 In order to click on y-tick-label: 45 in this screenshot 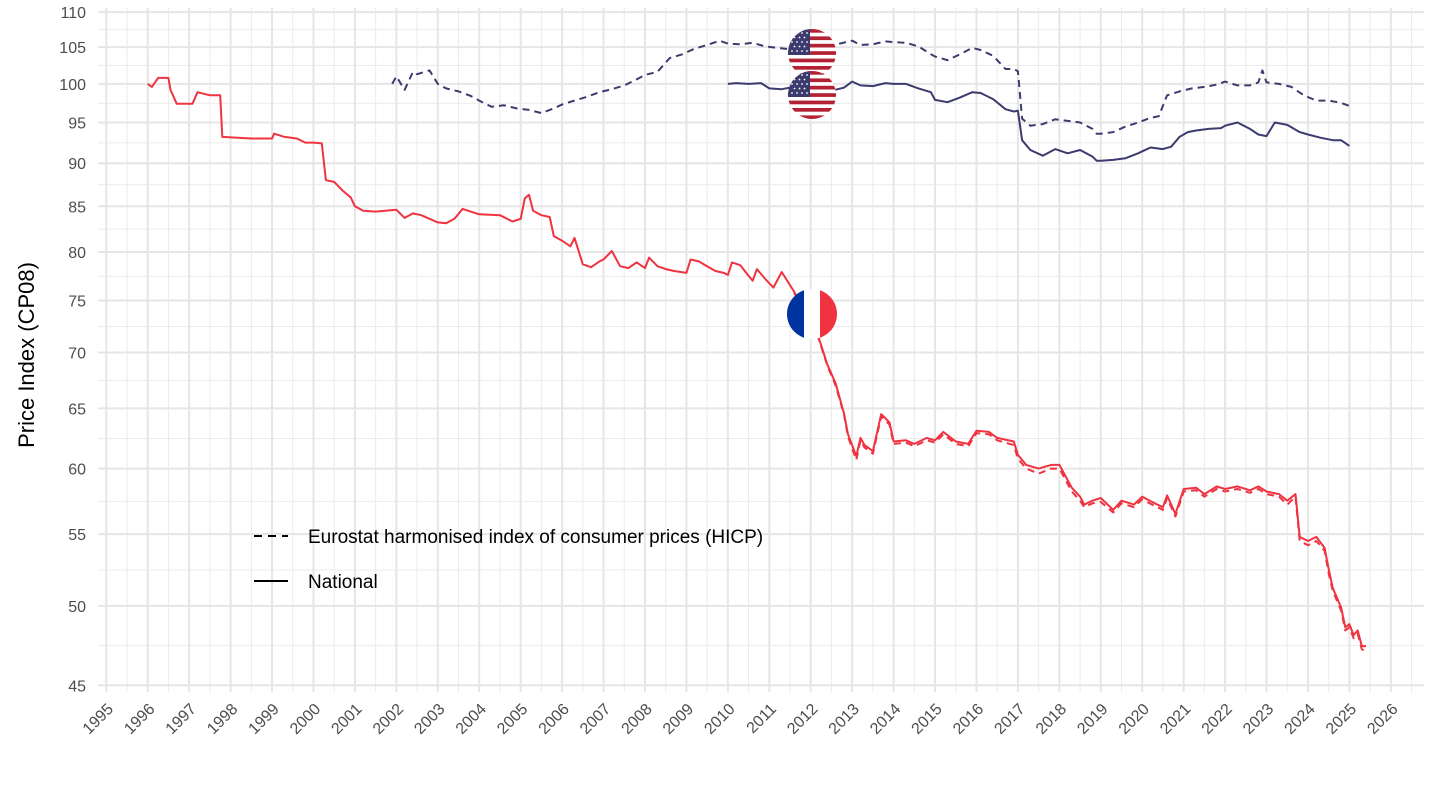, I will do `click(77, 686)`.